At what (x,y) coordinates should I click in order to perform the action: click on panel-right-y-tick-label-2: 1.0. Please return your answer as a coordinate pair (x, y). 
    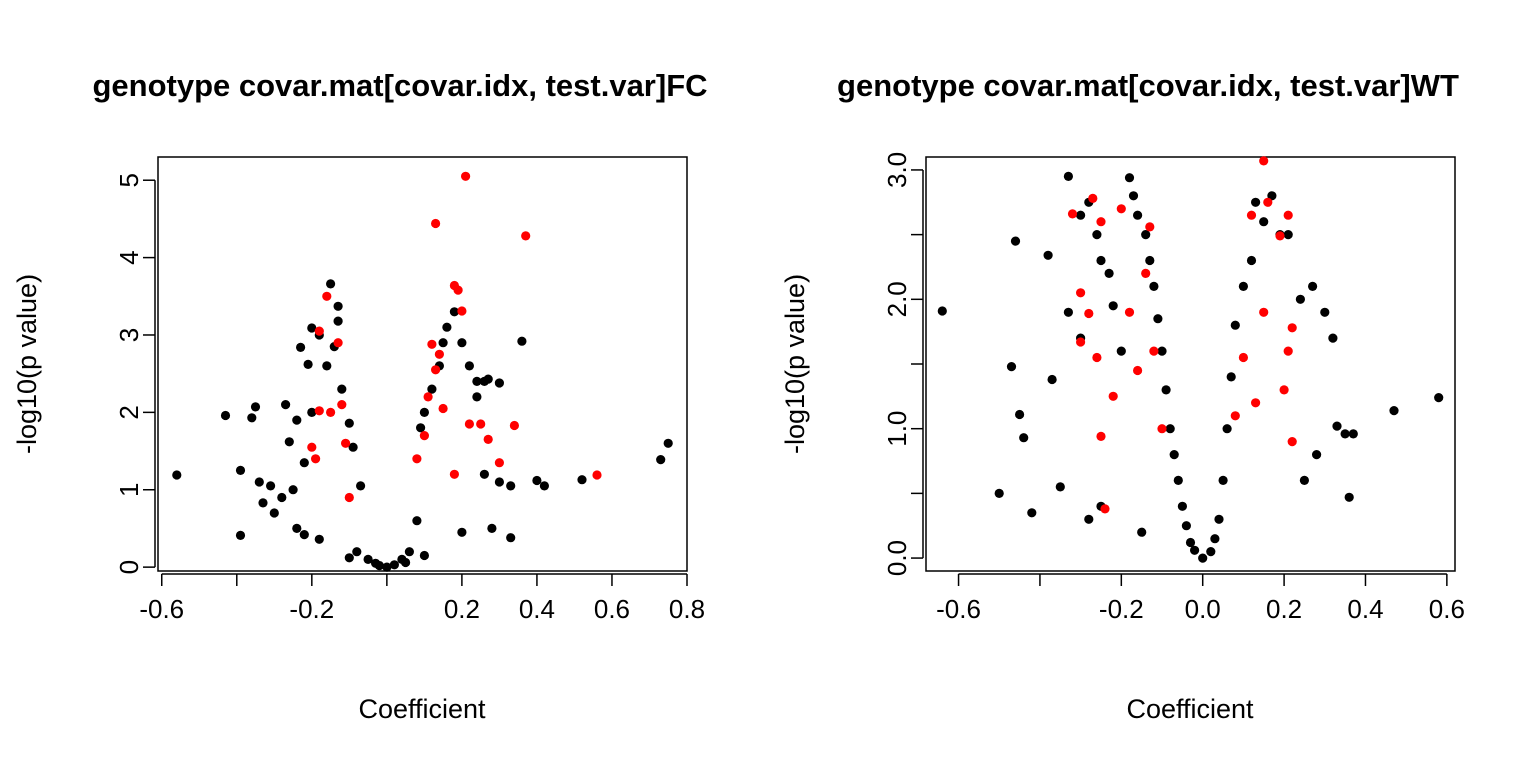
    Looking at the image, I should click on (897, 429).